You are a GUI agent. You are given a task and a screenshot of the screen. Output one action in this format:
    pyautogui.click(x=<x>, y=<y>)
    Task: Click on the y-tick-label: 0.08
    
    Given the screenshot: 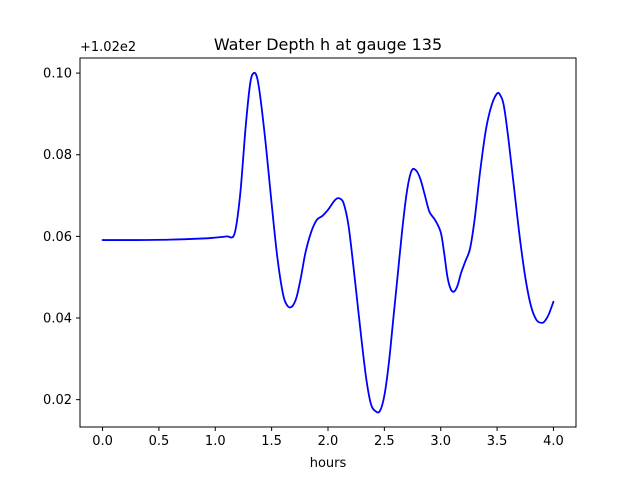 What is the action you would take?
    pyautogui.click(x=57, y=155)
    